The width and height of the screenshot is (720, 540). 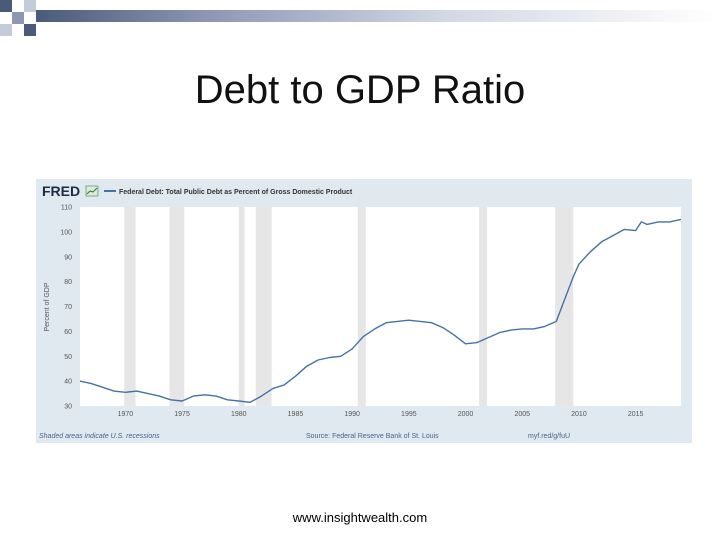 What do you see at coordinates (296, 414) in the screenshot?
I see `x-tick-label: 1985` at bounding box center [296, 414].